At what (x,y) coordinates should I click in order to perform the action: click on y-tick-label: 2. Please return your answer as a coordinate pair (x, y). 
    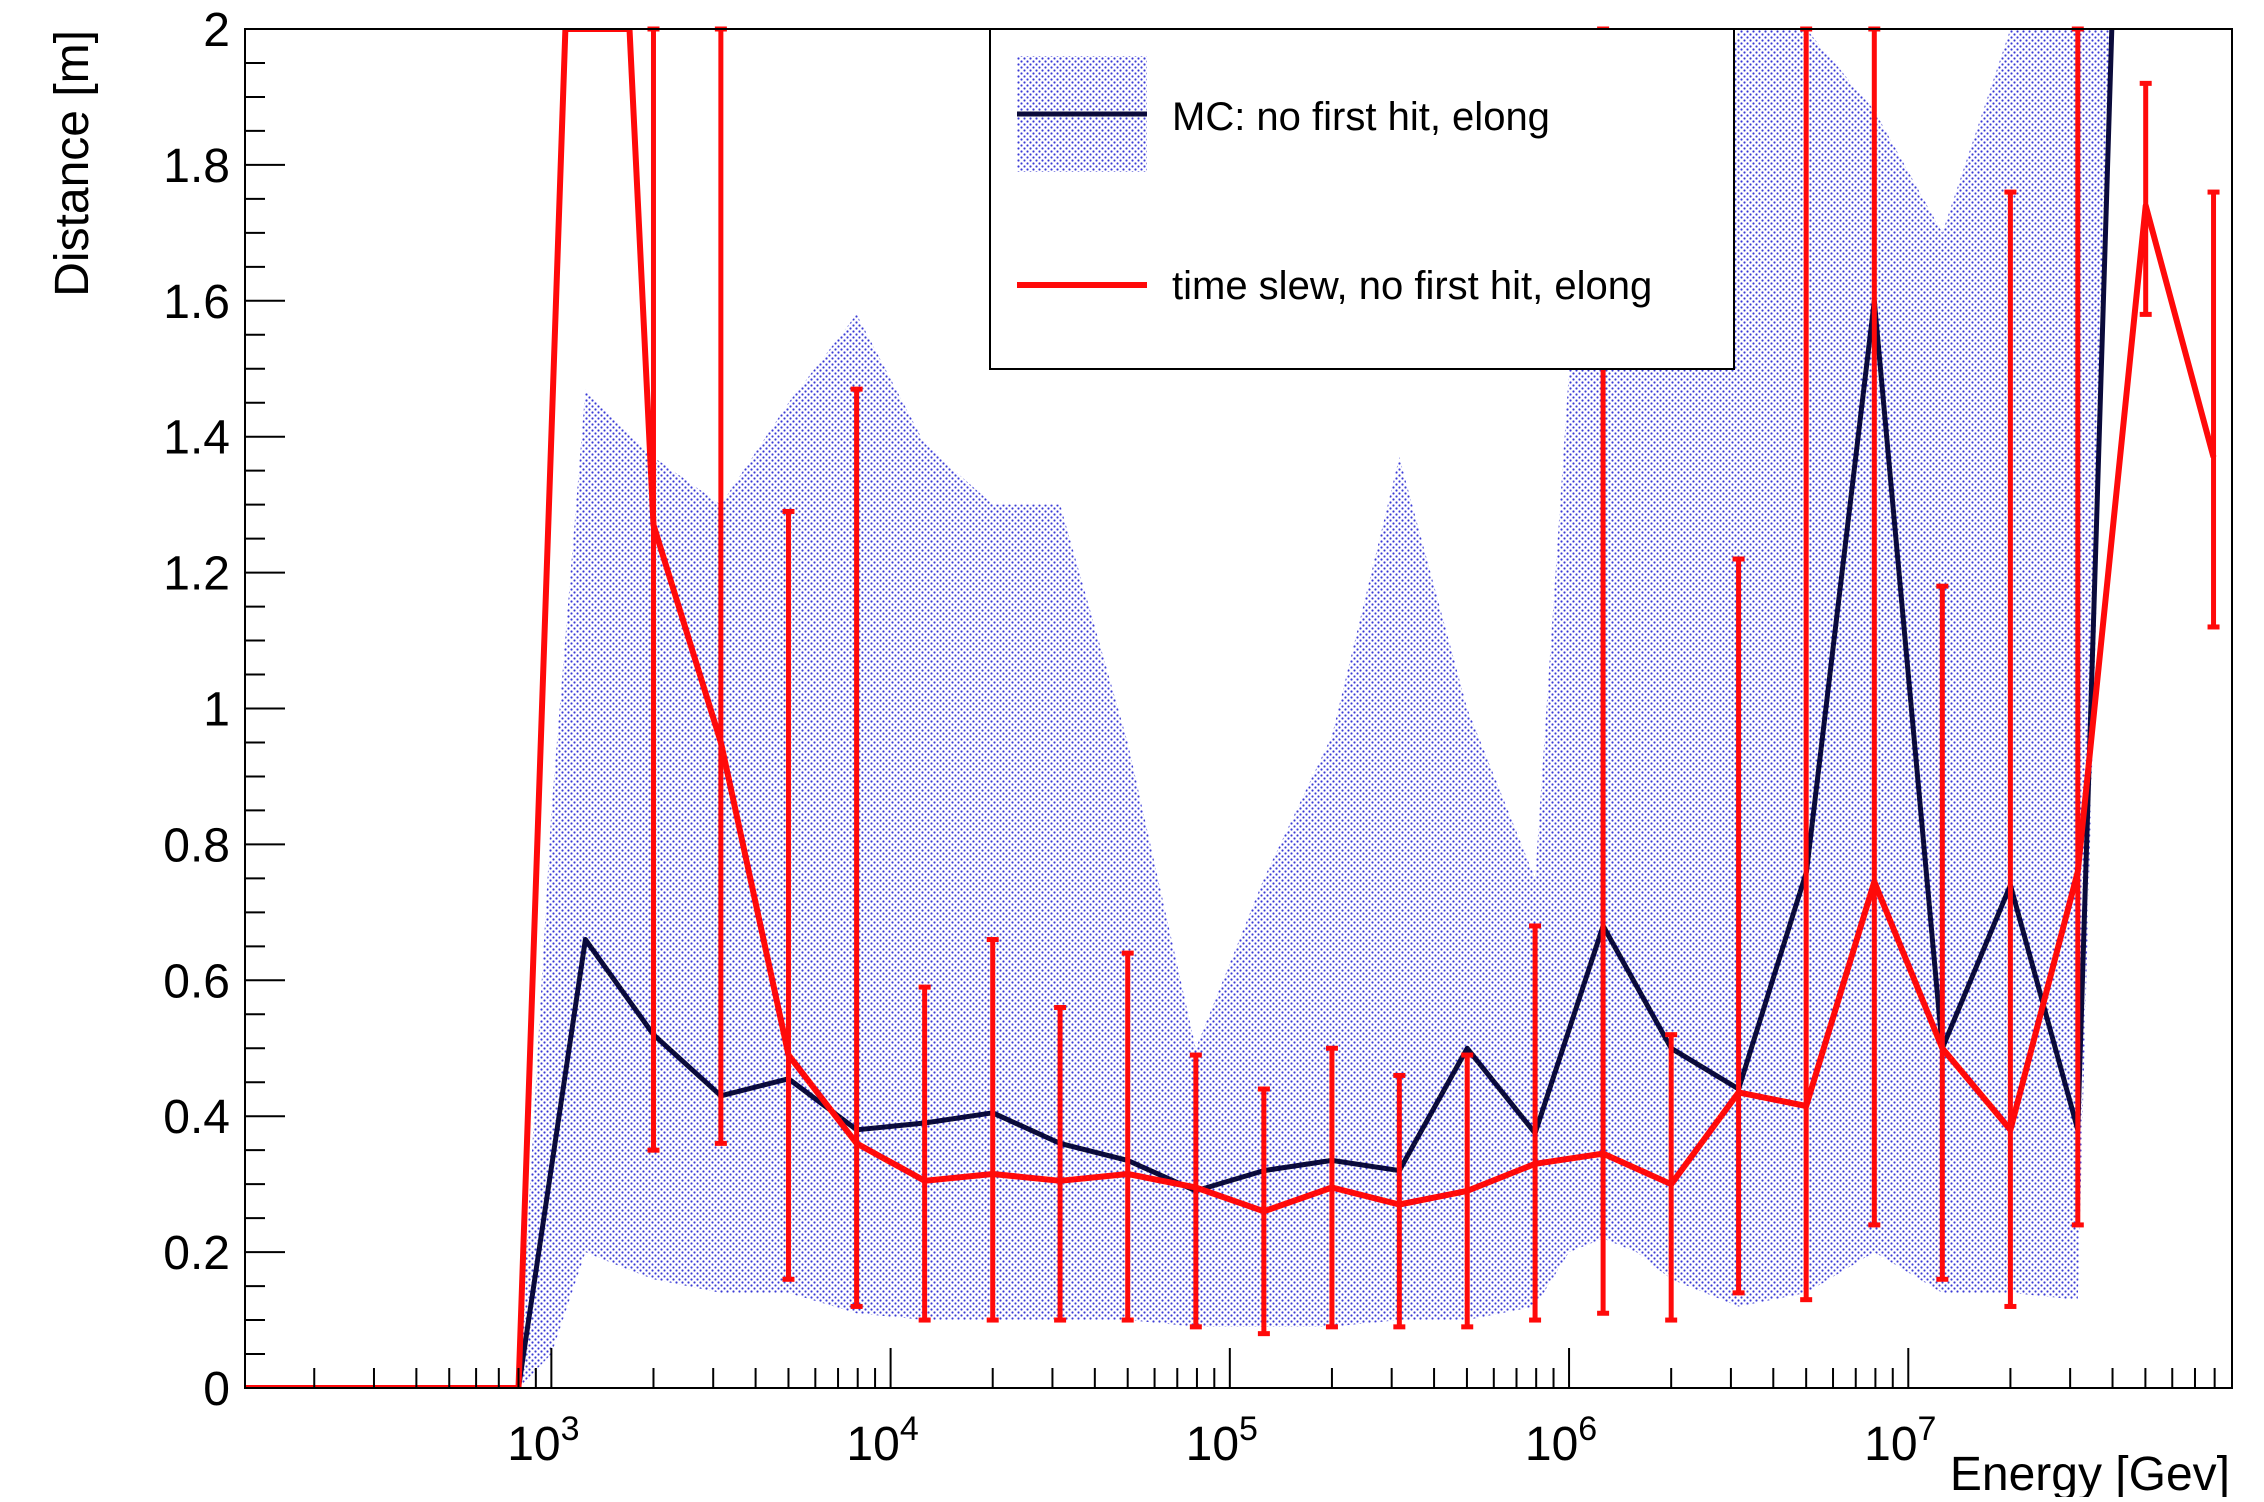
    Looking at the image, I should click on (216, 30).